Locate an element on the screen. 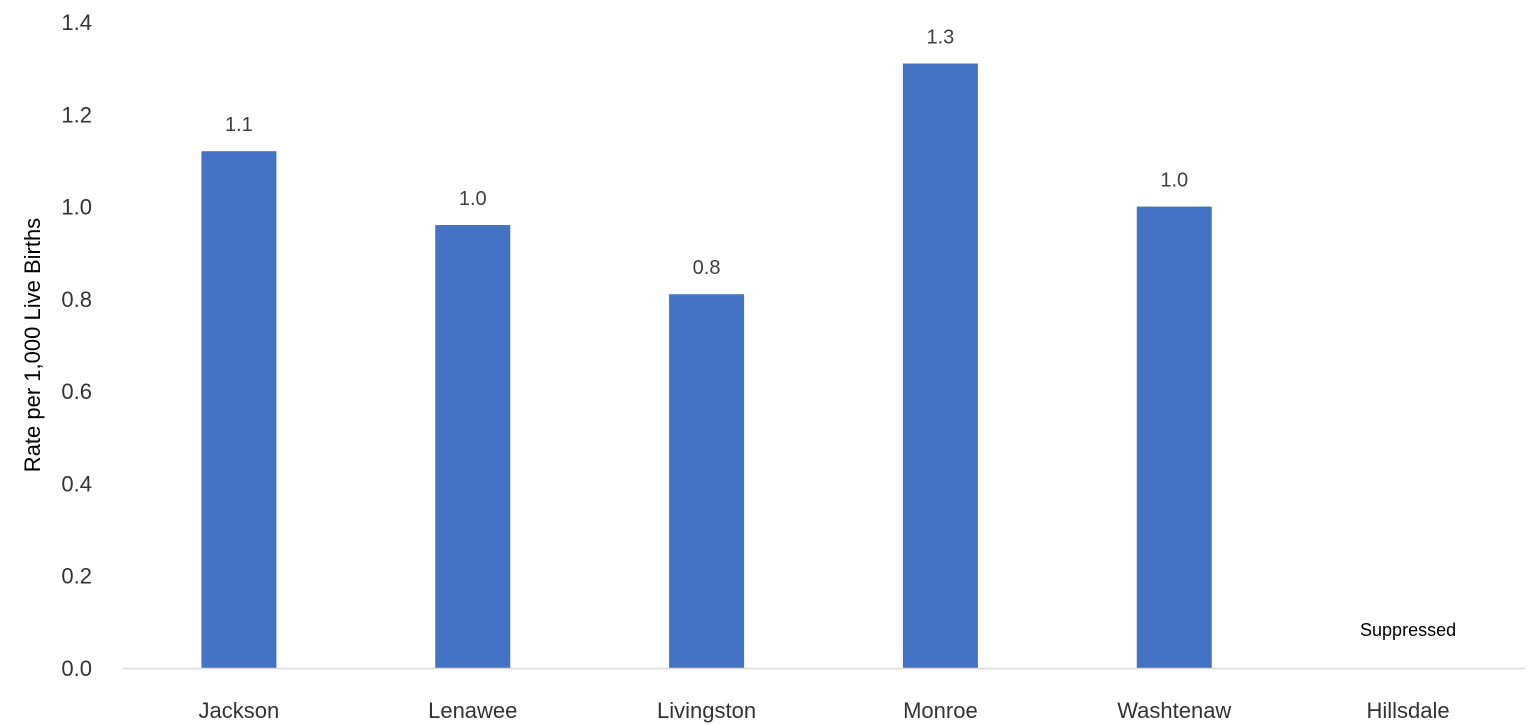  data-label-livingston: 0.8 is located at coordinates (707, 268).